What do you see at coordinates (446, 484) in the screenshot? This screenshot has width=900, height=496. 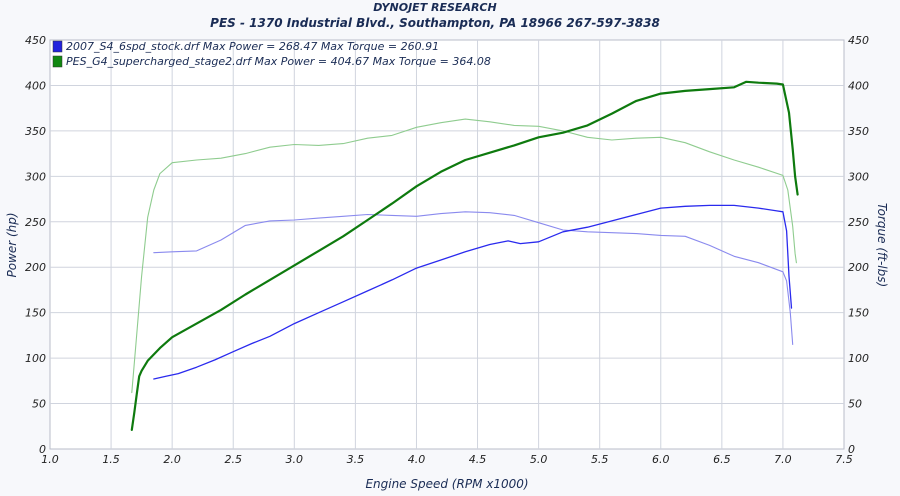 I see `x-axis-label: Engine Speed (RPM x1000)` at bounding box center [446, 484].